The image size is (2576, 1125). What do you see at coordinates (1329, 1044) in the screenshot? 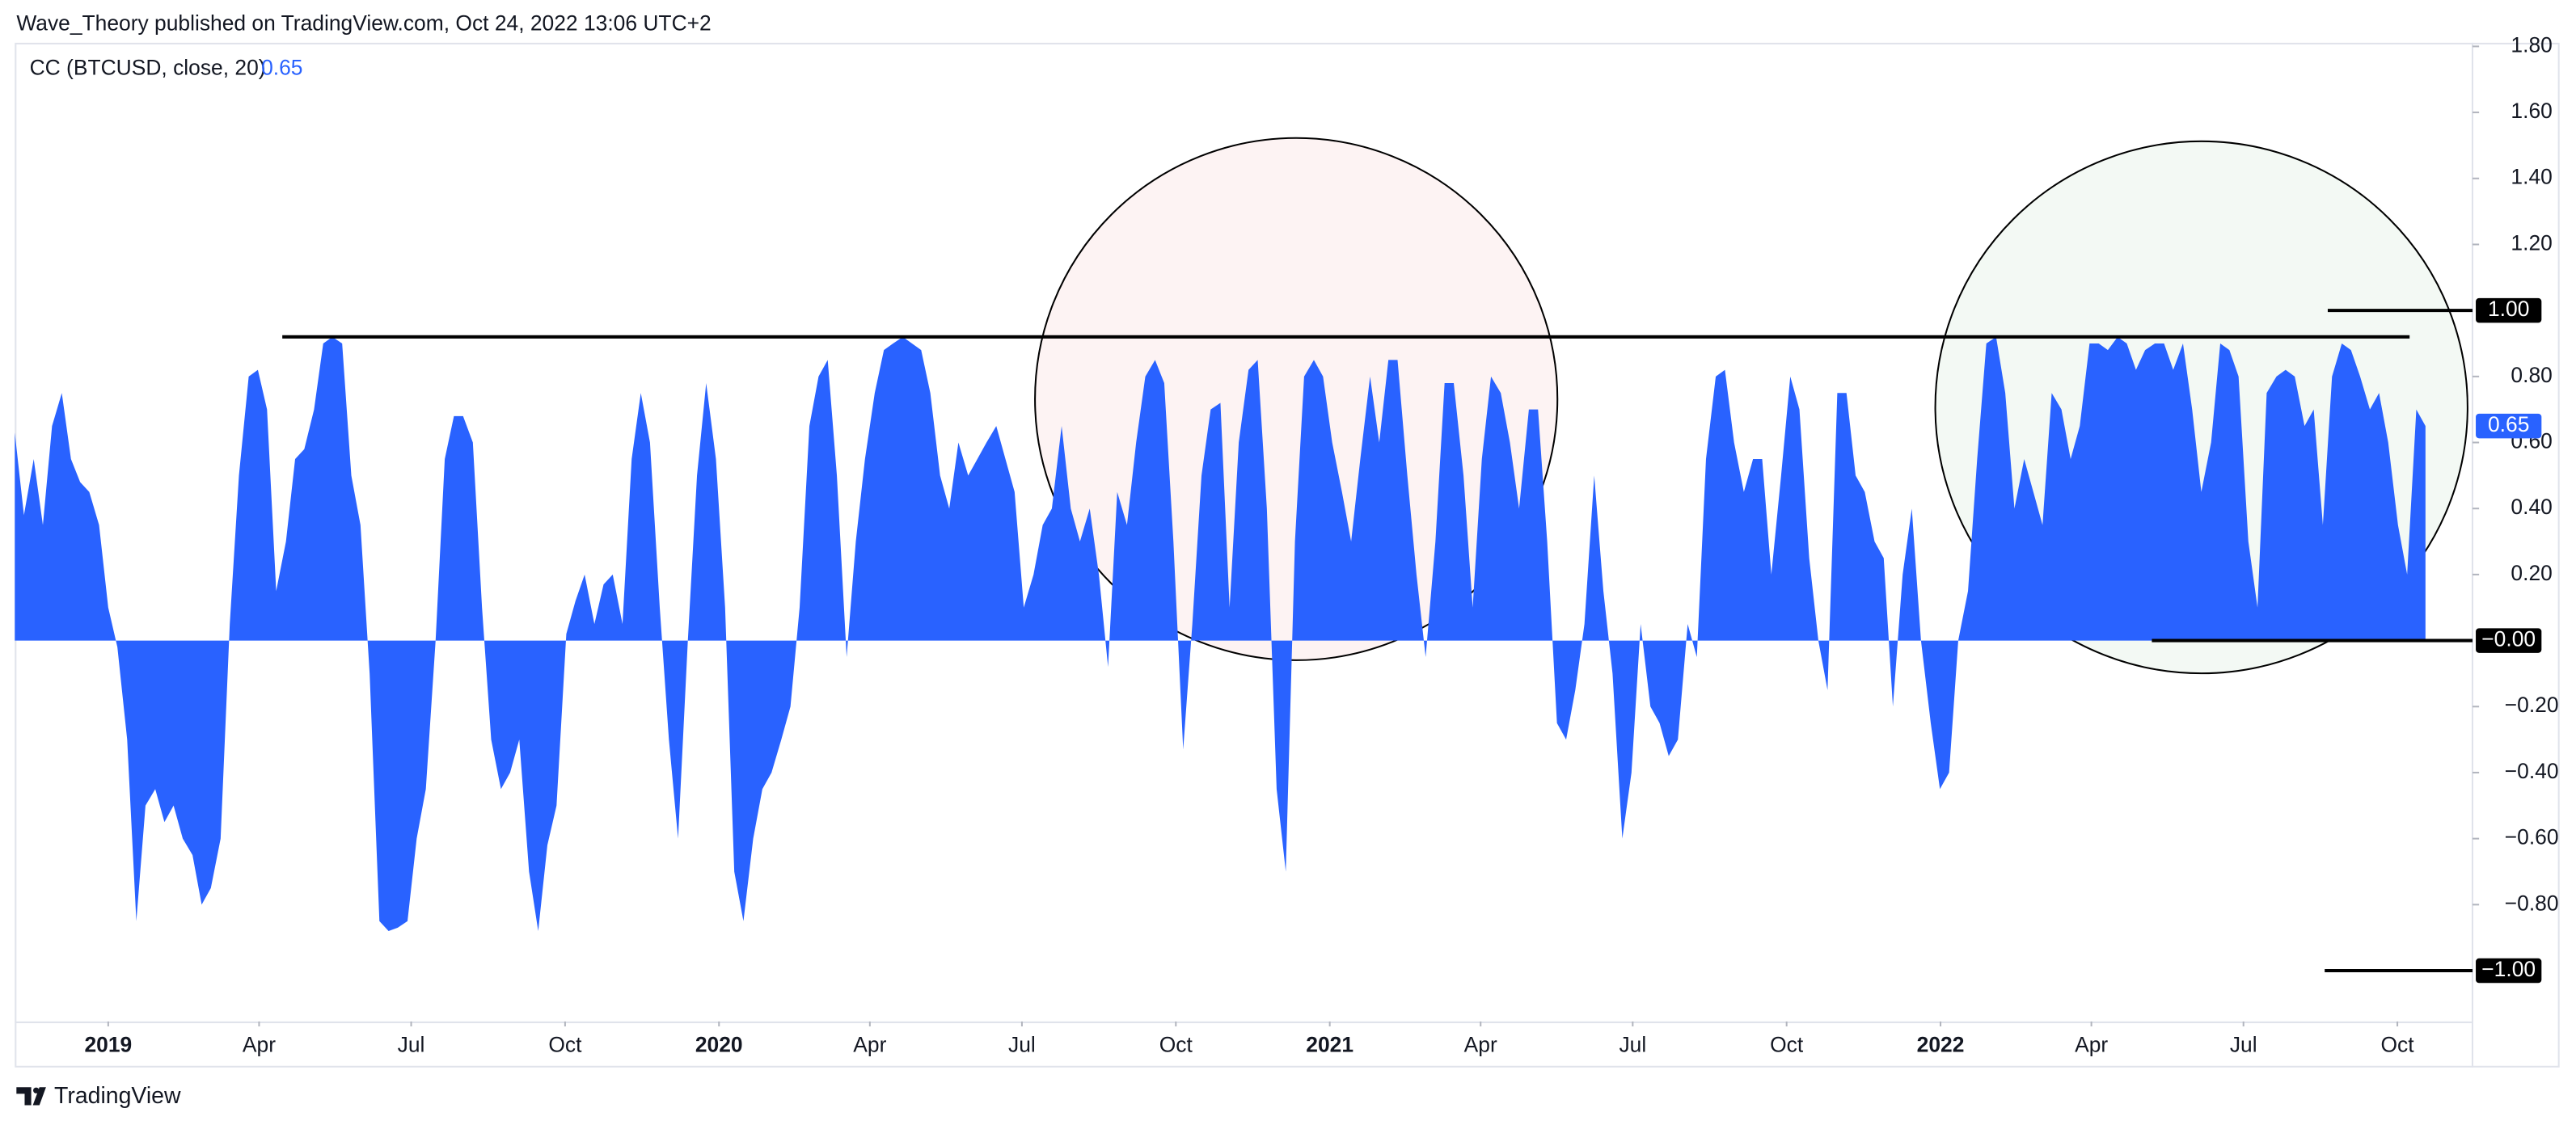
I see `x-tick-label: 2021` at bounding box center [1329, 1044].